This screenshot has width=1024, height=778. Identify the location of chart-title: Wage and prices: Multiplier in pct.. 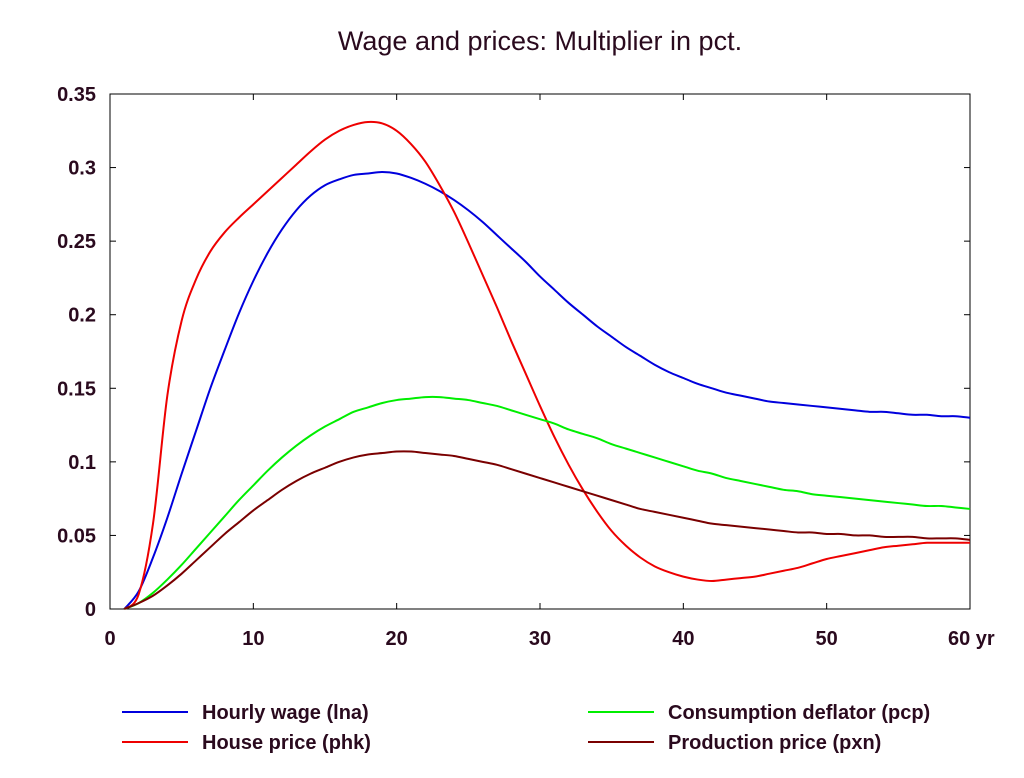
(540, 41).